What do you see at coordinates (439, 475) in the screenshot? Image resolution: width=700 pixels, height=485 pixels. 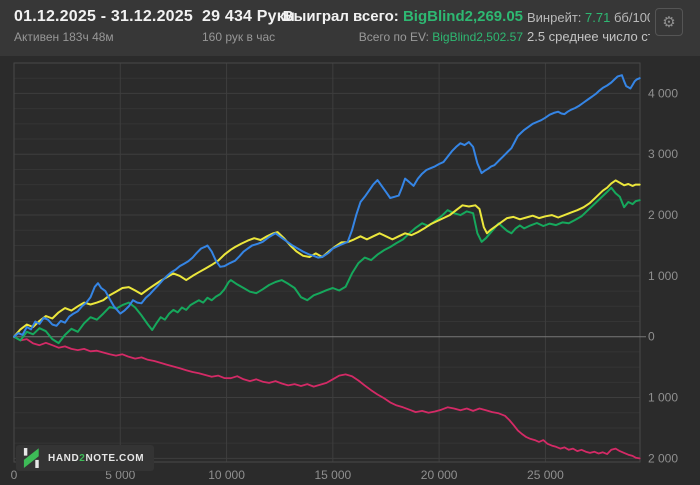 I see `x-axis-tick-label: 20 000` at bounding box center [439, 475].